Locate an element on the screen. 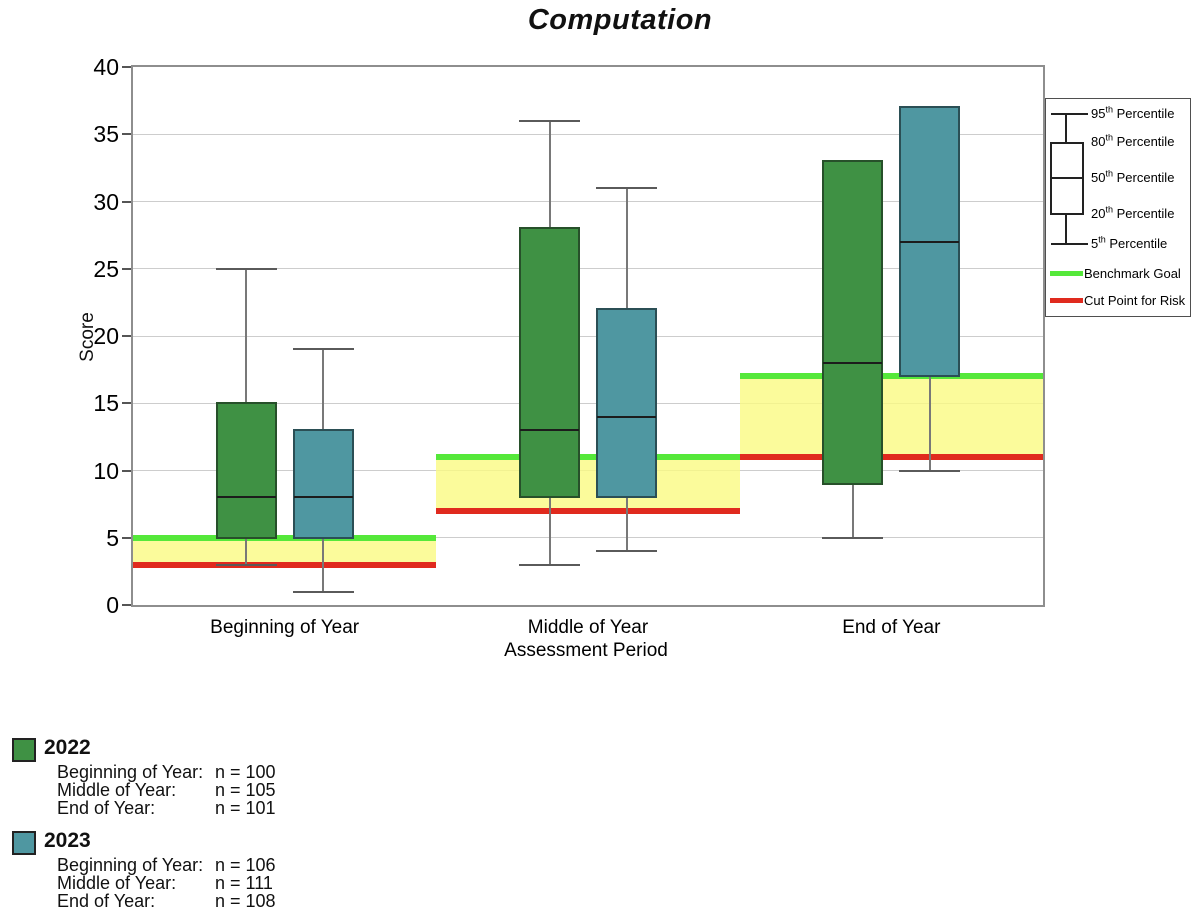 The height and width of the screenshot is (920, 1200). sample-size-row: Middle of Year: n = 105 is located at coordinates (166, 790).